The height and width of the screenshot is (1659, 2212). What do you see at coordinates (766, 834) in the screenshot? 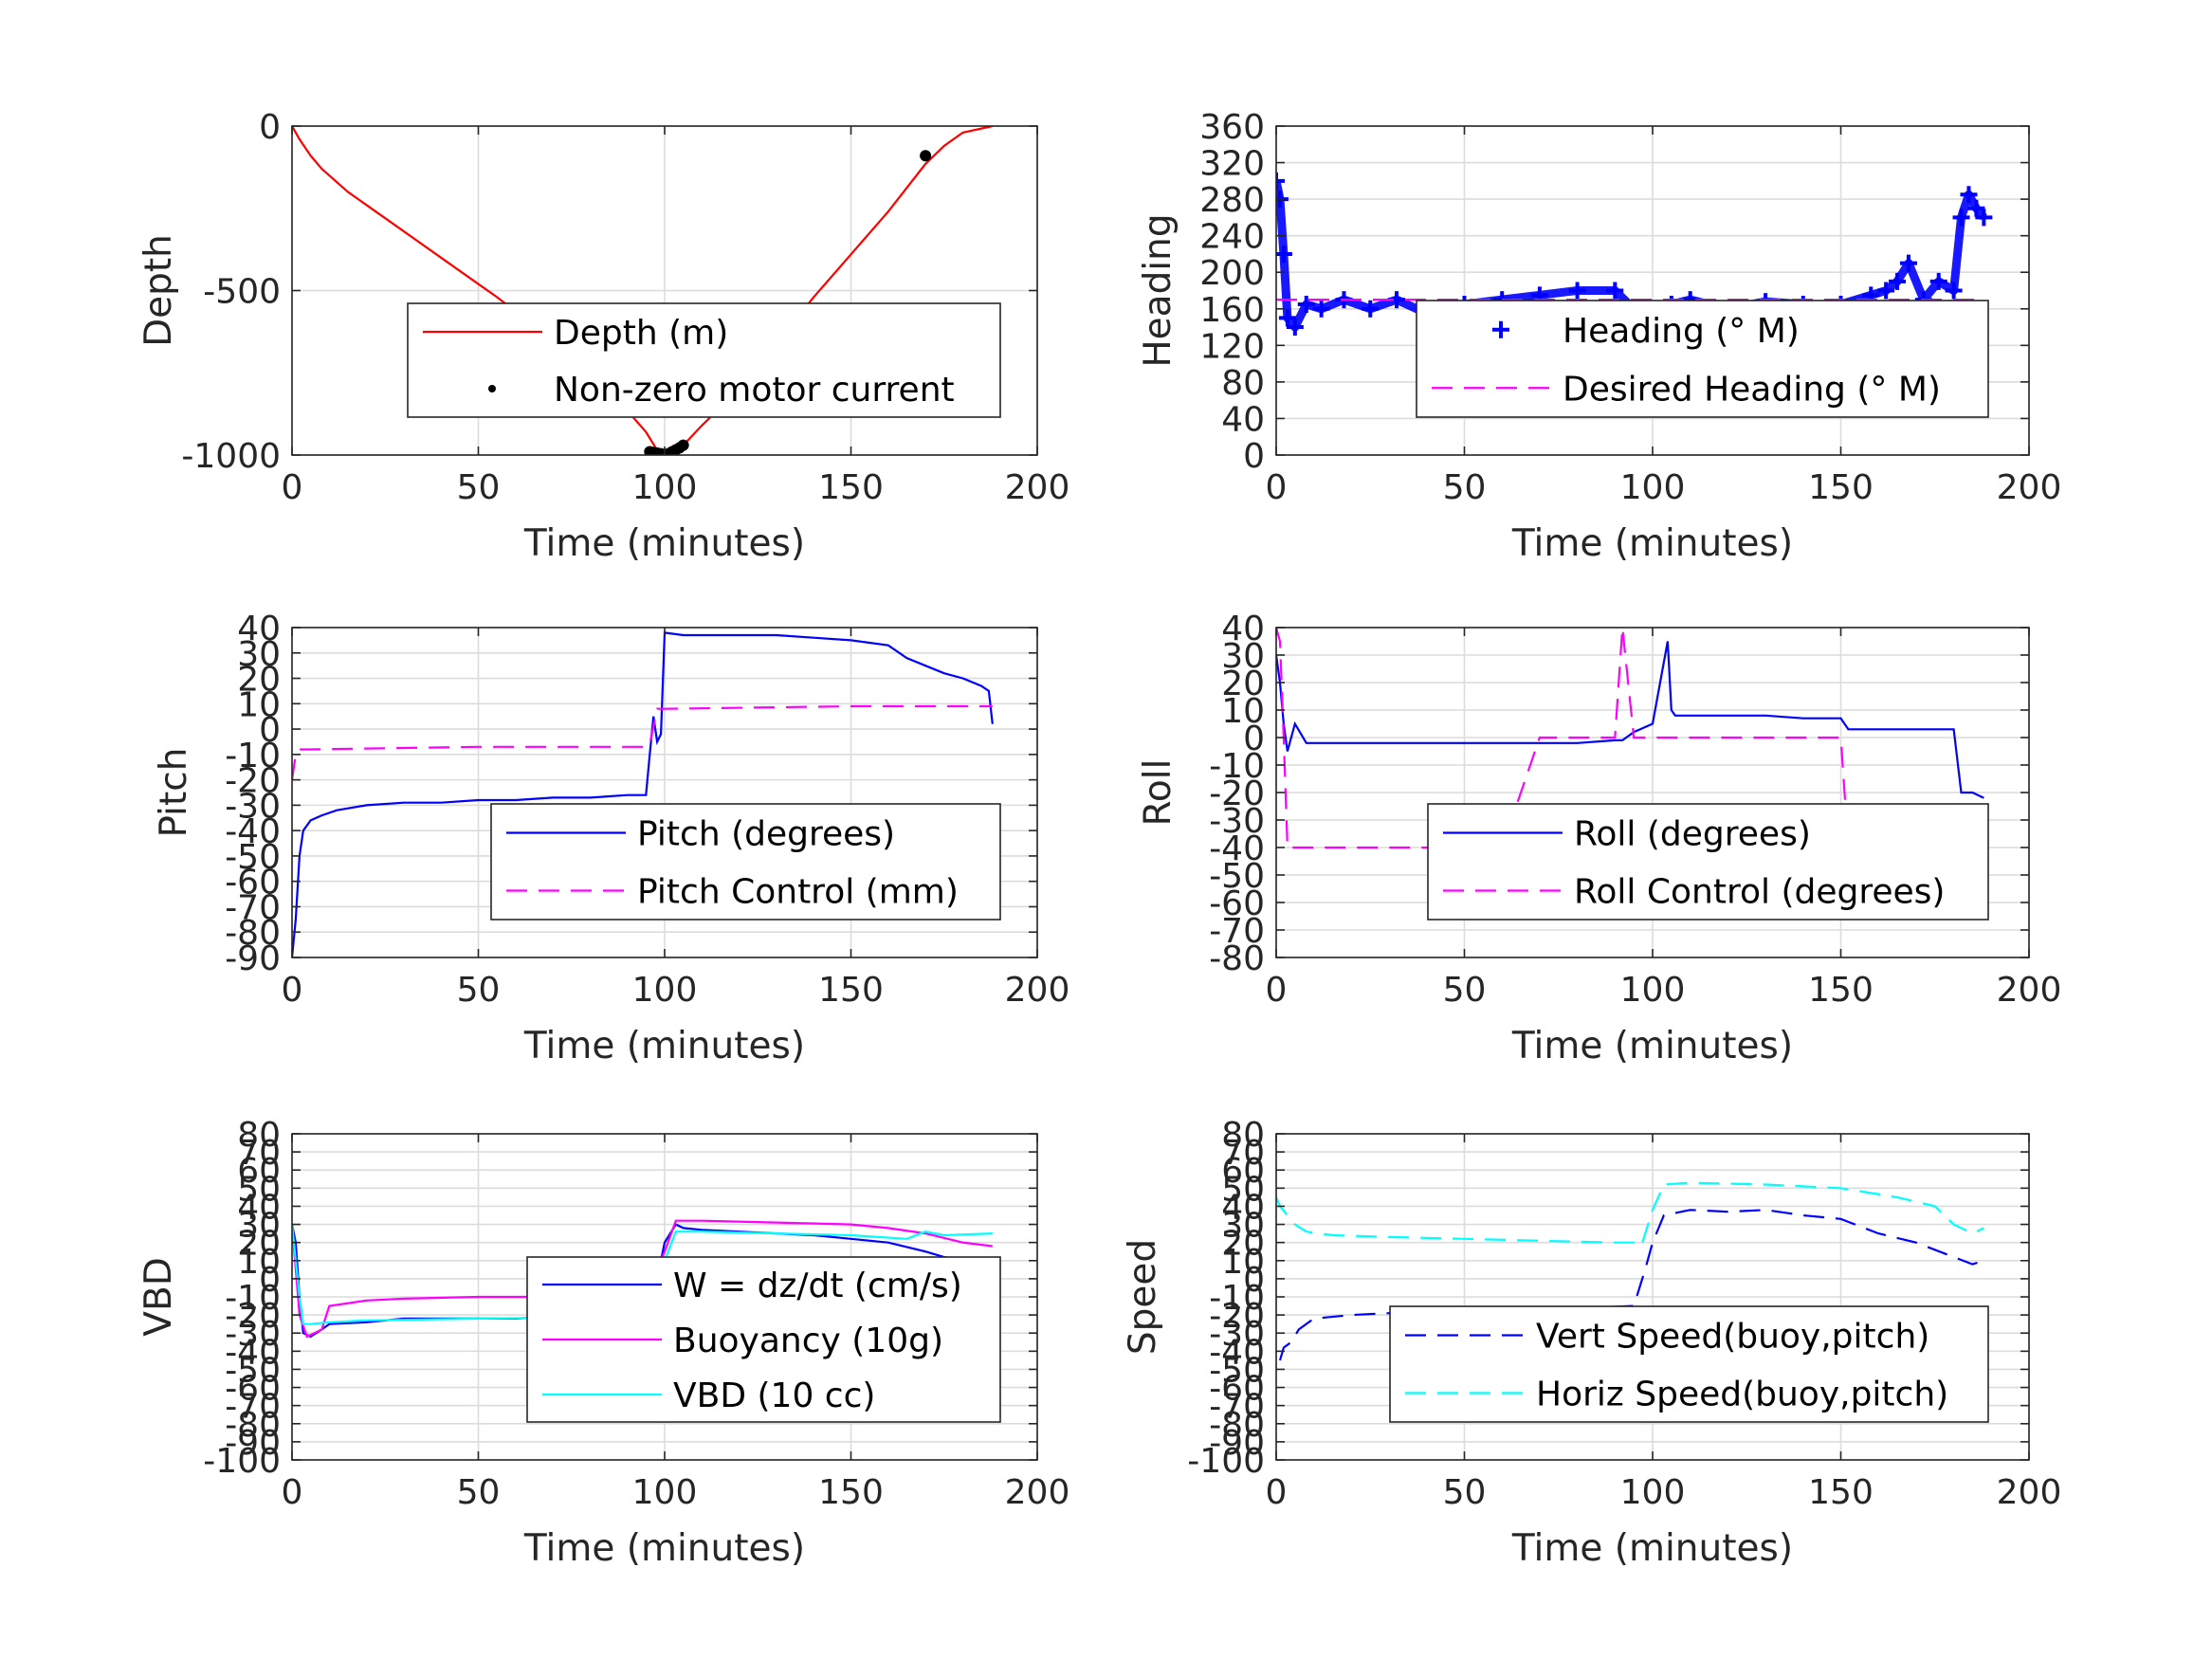
I see `legend-label: Pitch (degrees)` at bounding box center [766, 834].